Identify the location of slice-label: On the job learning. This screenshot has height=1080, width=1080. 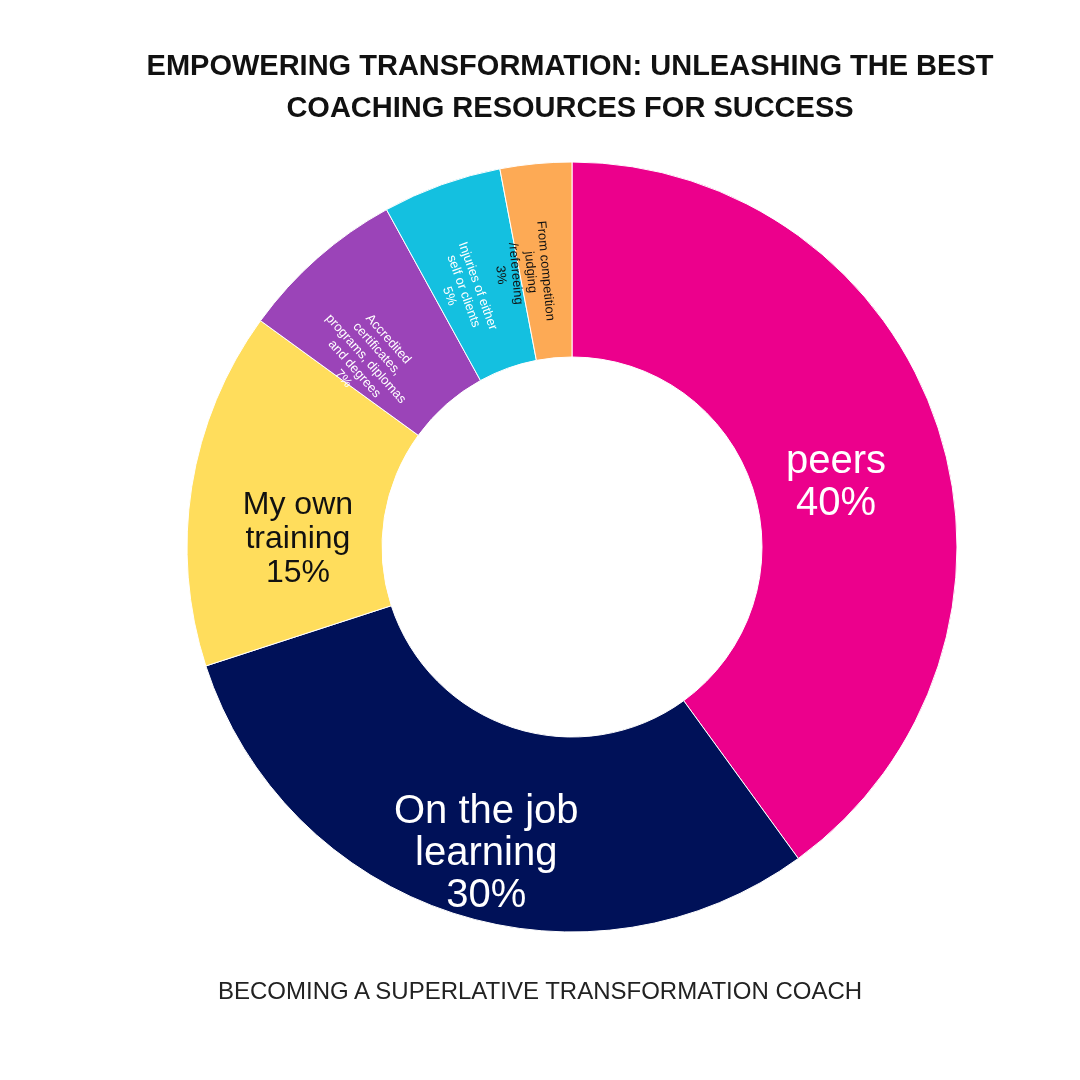
(486, 829).